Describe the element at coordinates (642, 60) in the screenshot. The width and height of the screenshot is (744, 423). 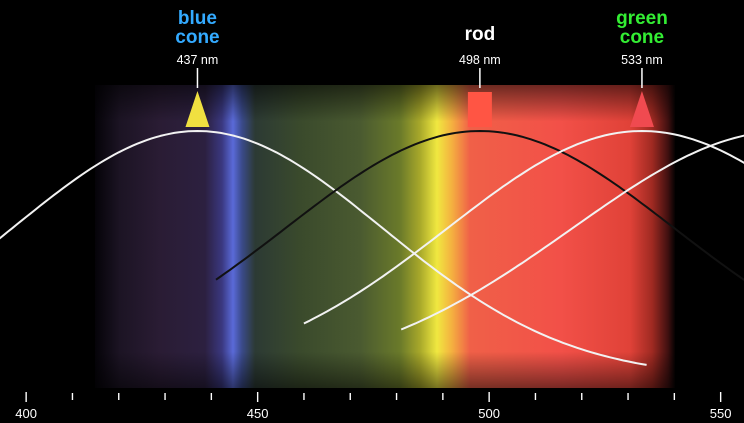
I see `green-cone-peak-label: 533 nm` at that location.